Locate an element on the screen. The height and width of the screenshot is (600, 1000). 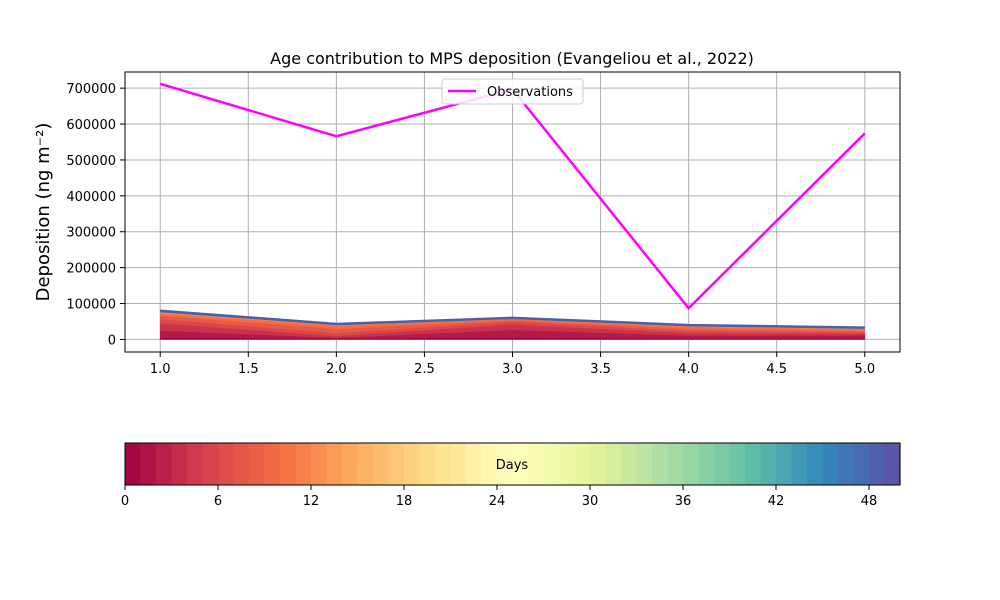
colorbar-tick-label: 24 is located at coordinates (497, 501).